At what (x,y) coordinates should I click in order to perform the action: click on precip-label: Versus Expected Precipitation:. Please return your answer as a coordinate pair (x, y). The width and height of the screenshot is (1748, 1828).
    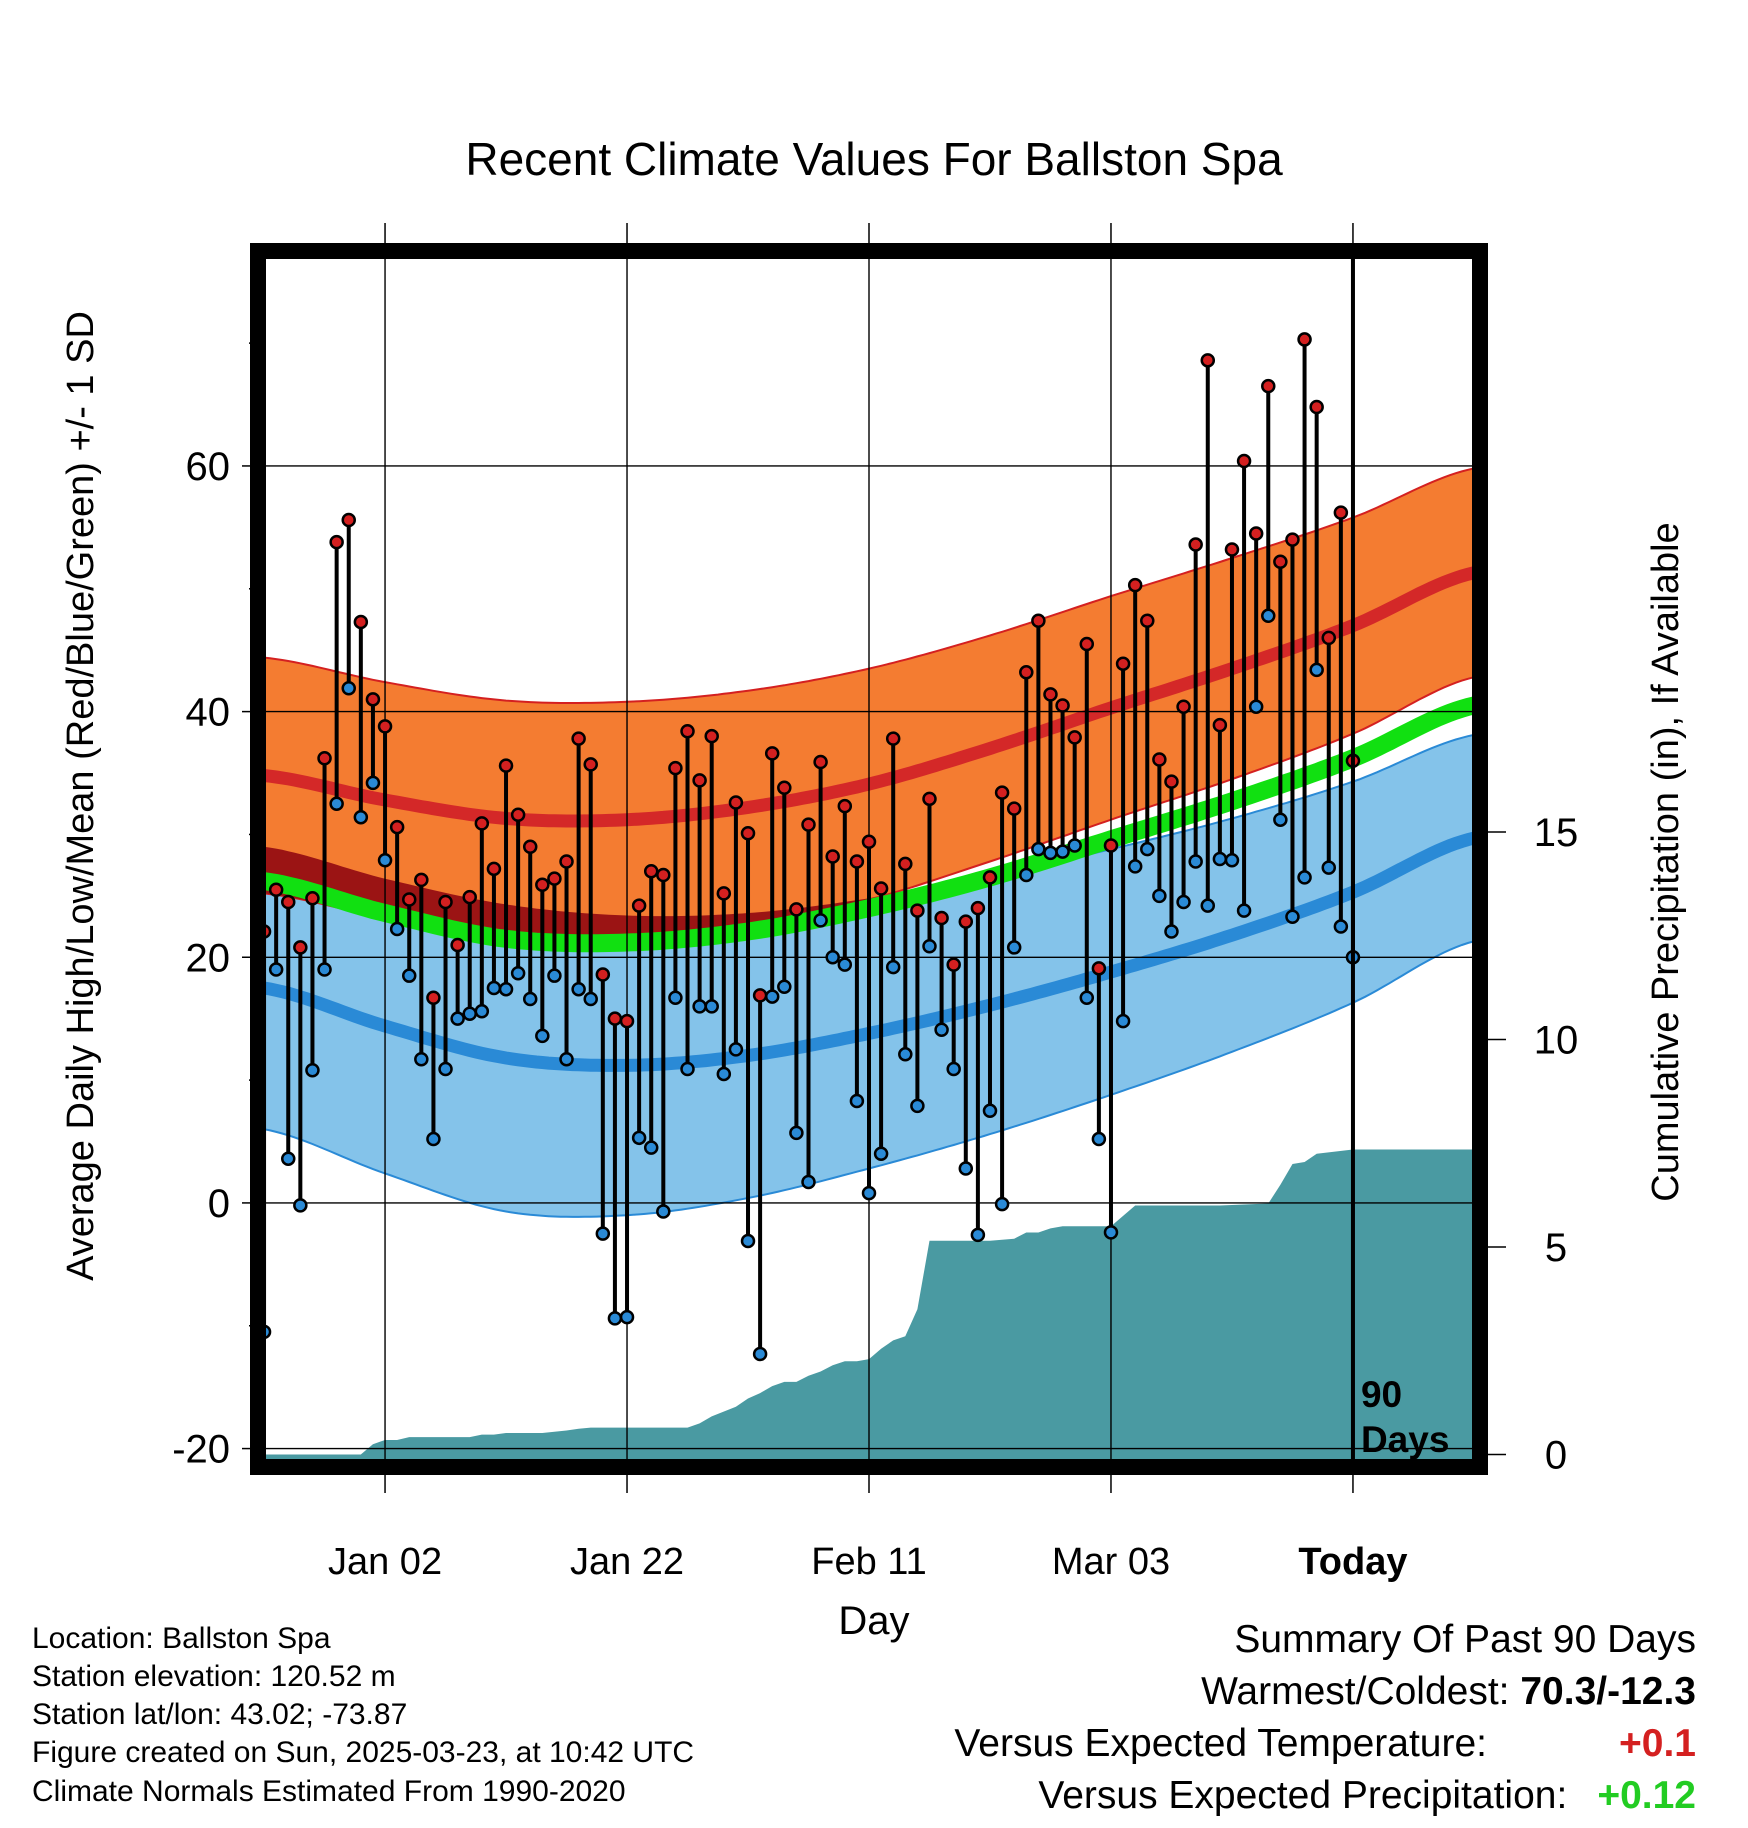
    Looking at the image, I should click on (1303, 1795).